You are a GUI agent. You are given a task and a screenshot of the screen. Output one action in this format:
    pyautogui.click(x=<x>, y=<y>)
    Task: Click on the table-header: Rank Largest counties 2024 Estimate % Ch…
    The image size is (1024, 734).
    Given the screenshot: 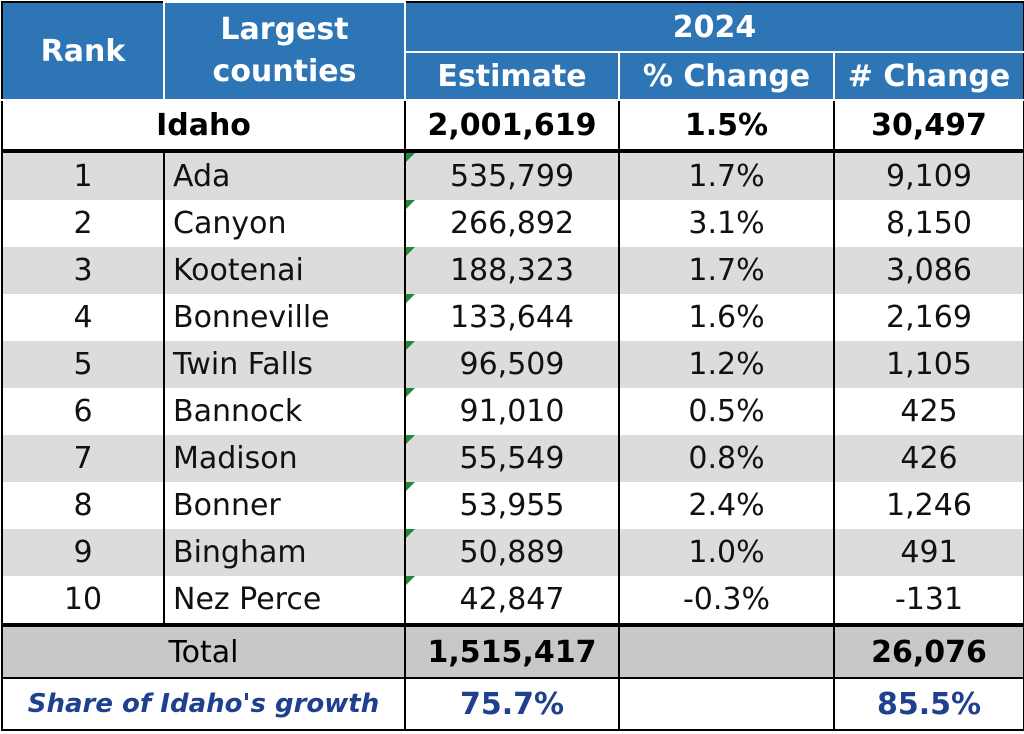 What is the action you would take?
    pyautogui.click(x=512, y=51)
    